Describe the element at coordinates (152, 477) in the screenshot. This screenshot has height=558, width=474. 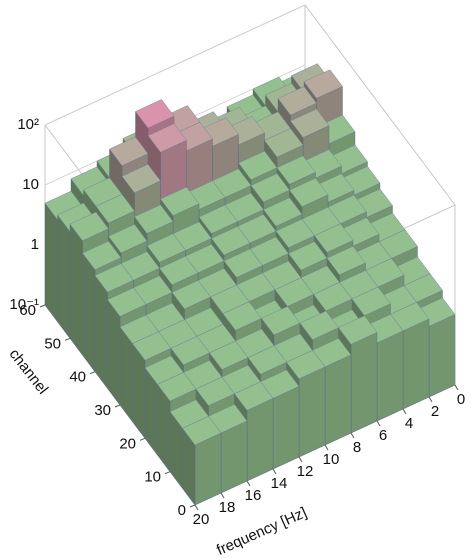
I see `y-tick-label: 10` at that location.